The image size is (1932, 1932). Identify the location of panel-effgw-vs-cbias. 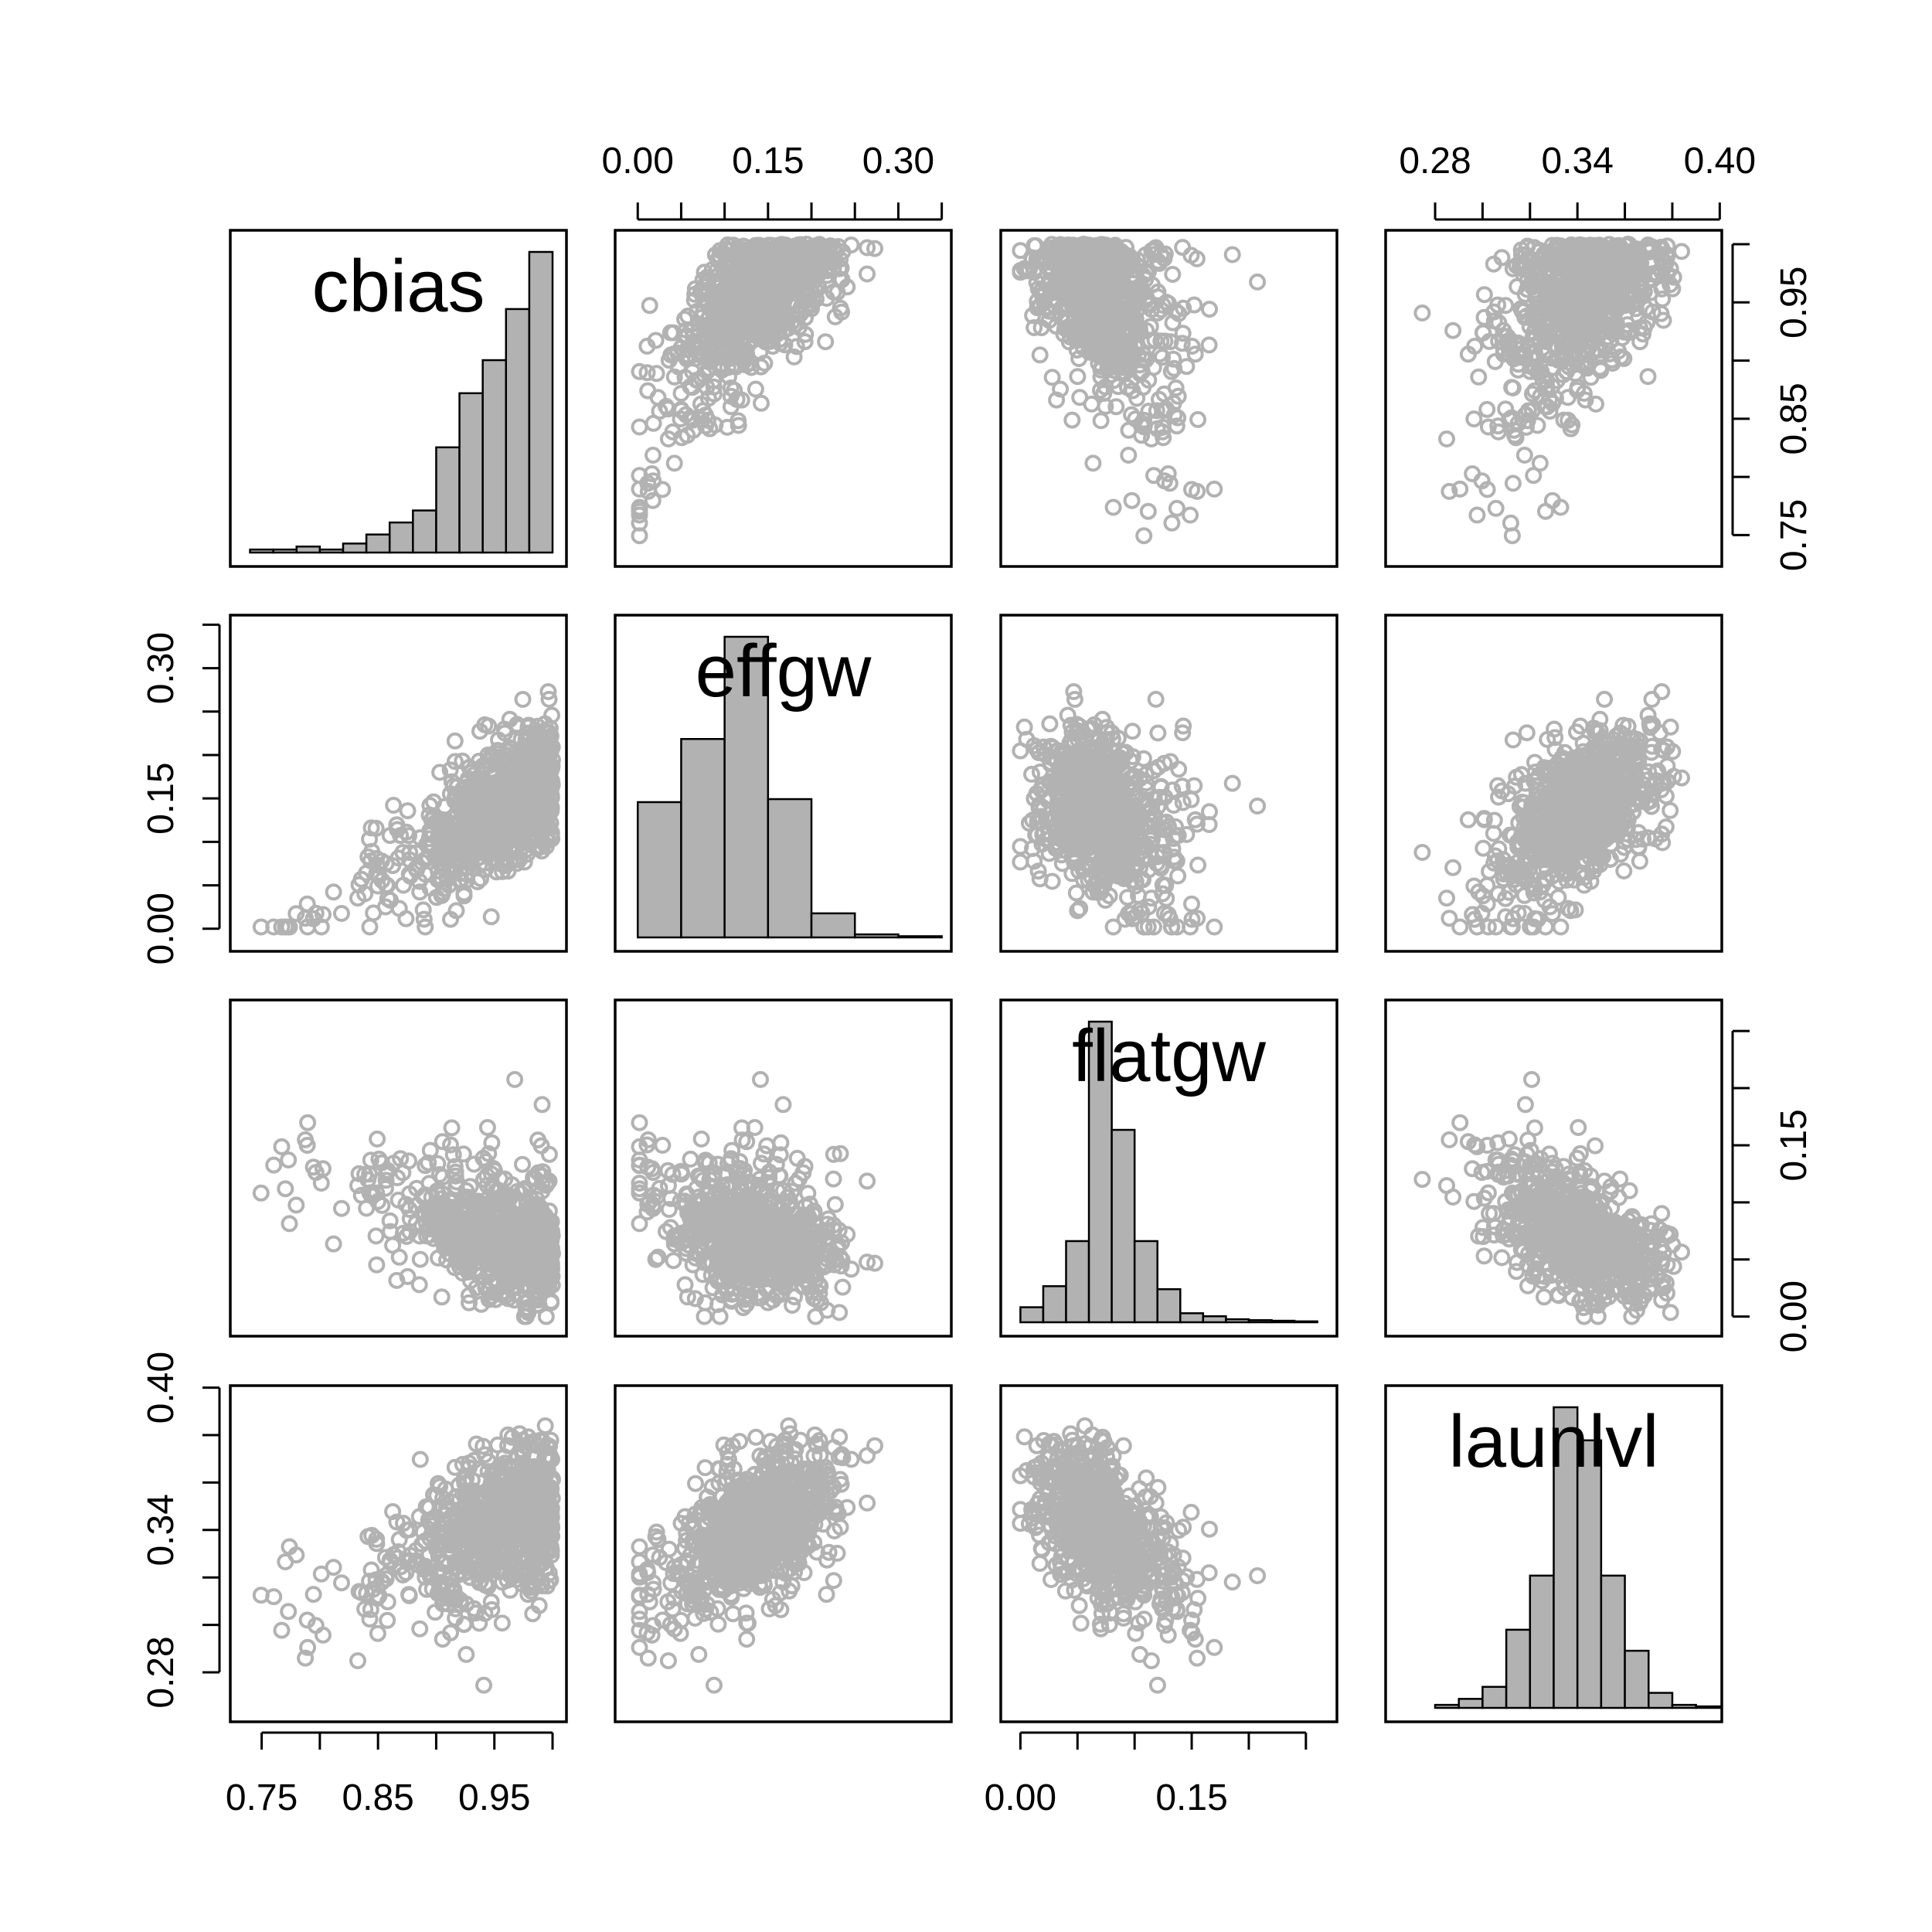
(407, 809).